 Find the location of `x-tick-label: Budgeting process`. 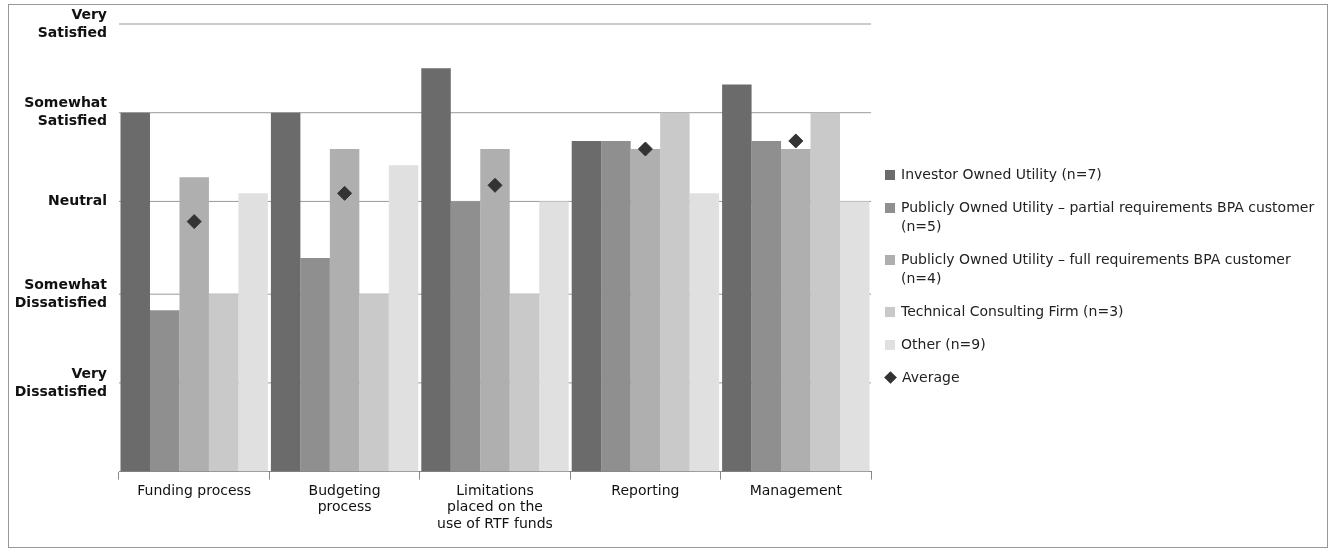

x-tick-label: Budgeting process is located at coordinates (344, 498).